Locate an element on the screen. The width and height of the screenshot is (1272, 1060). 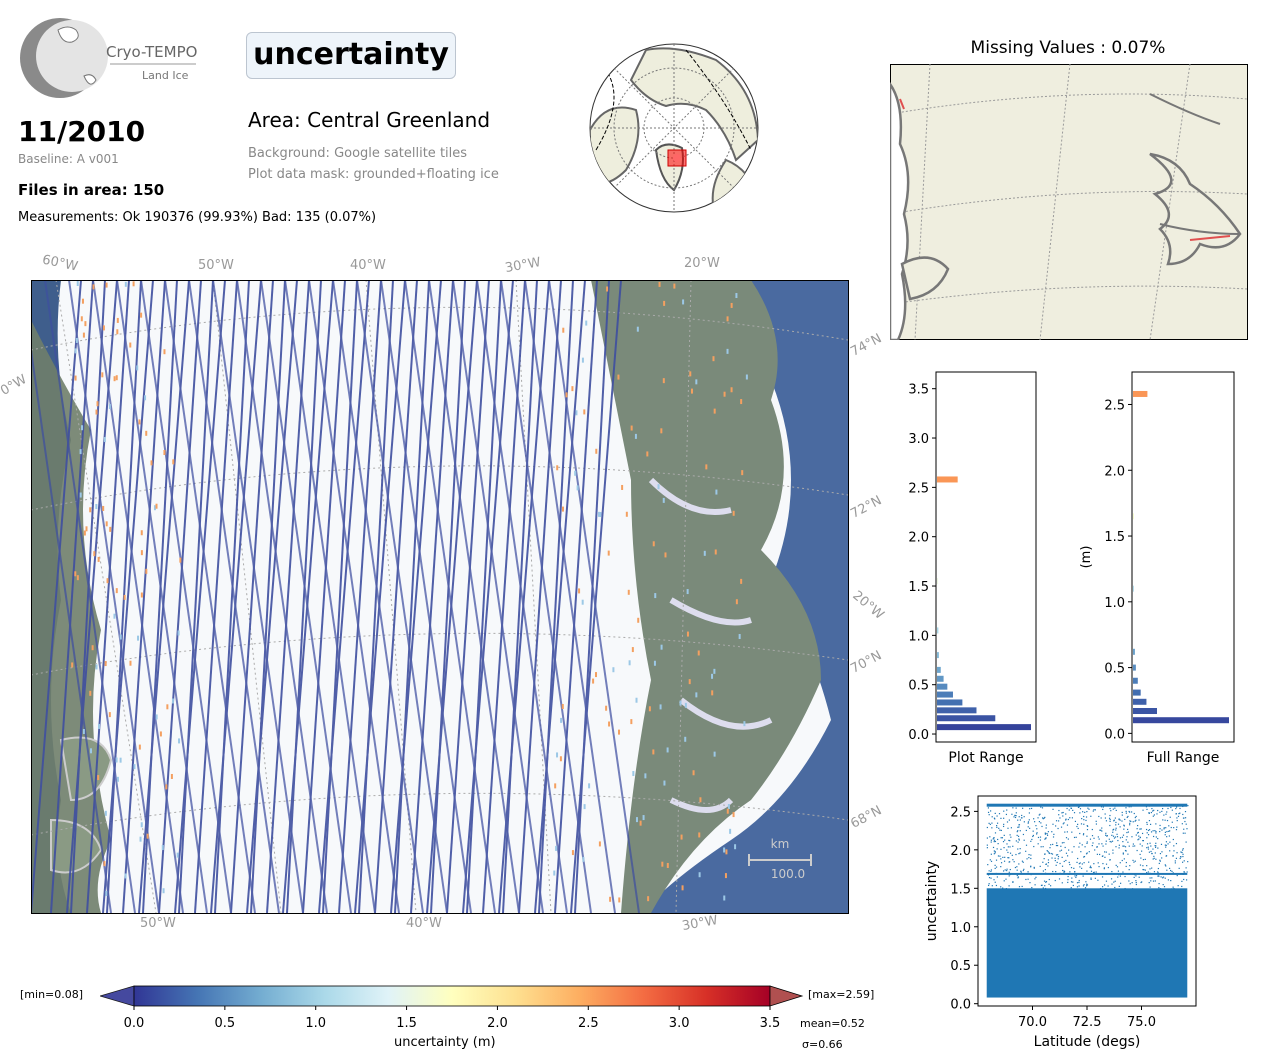
lat-label-72n: 72°N is located at coordinates (866, 507).